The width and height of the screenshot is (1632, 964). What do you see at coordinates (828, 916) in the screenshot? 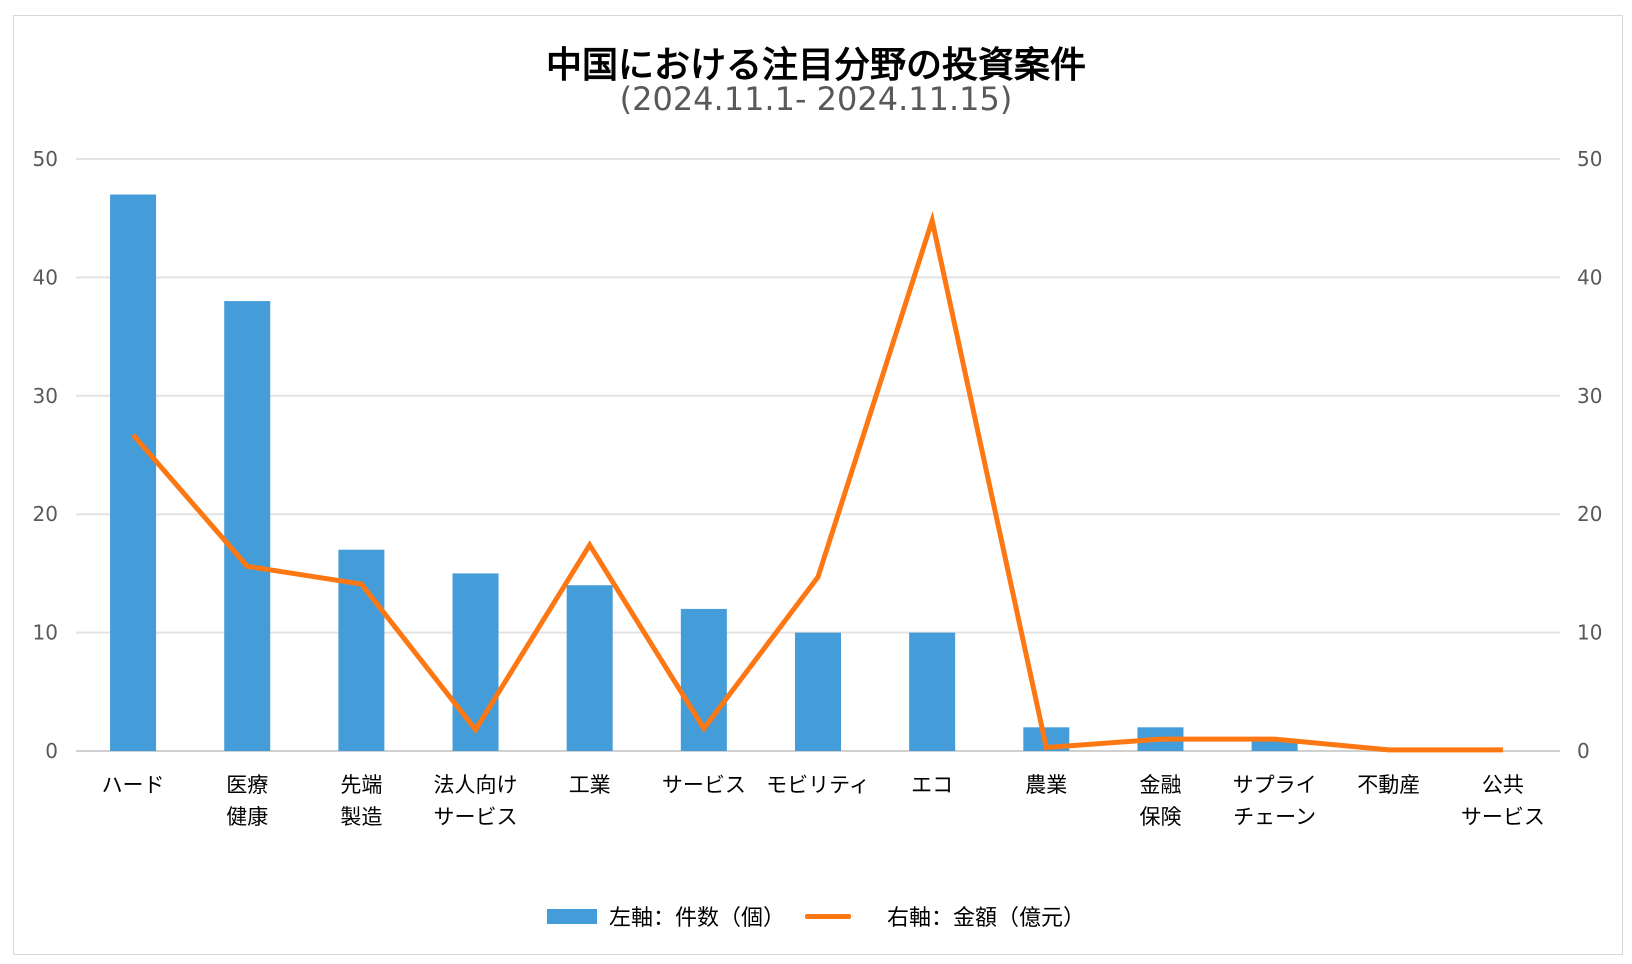
I see `legend-line-swatch` at bounding box center [828, 916].